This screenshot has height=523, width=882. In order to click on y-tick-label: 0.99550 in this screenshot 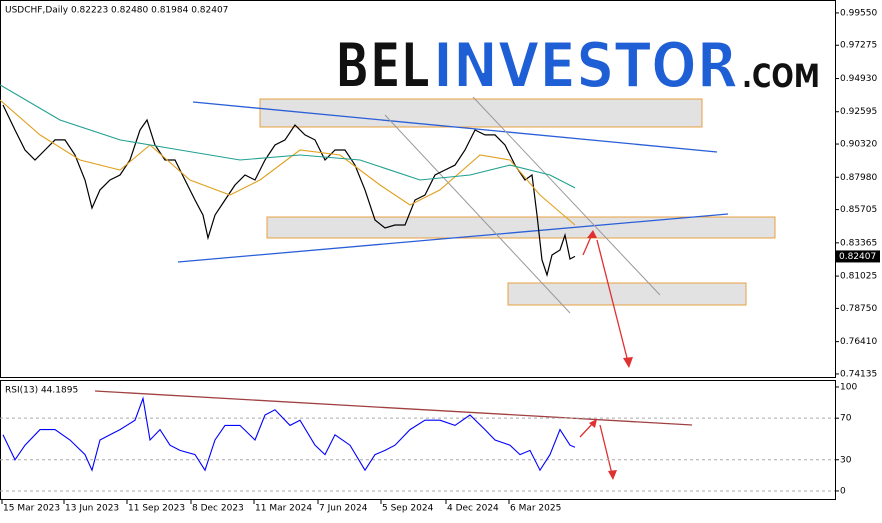, I will do `click(858, 13)`.